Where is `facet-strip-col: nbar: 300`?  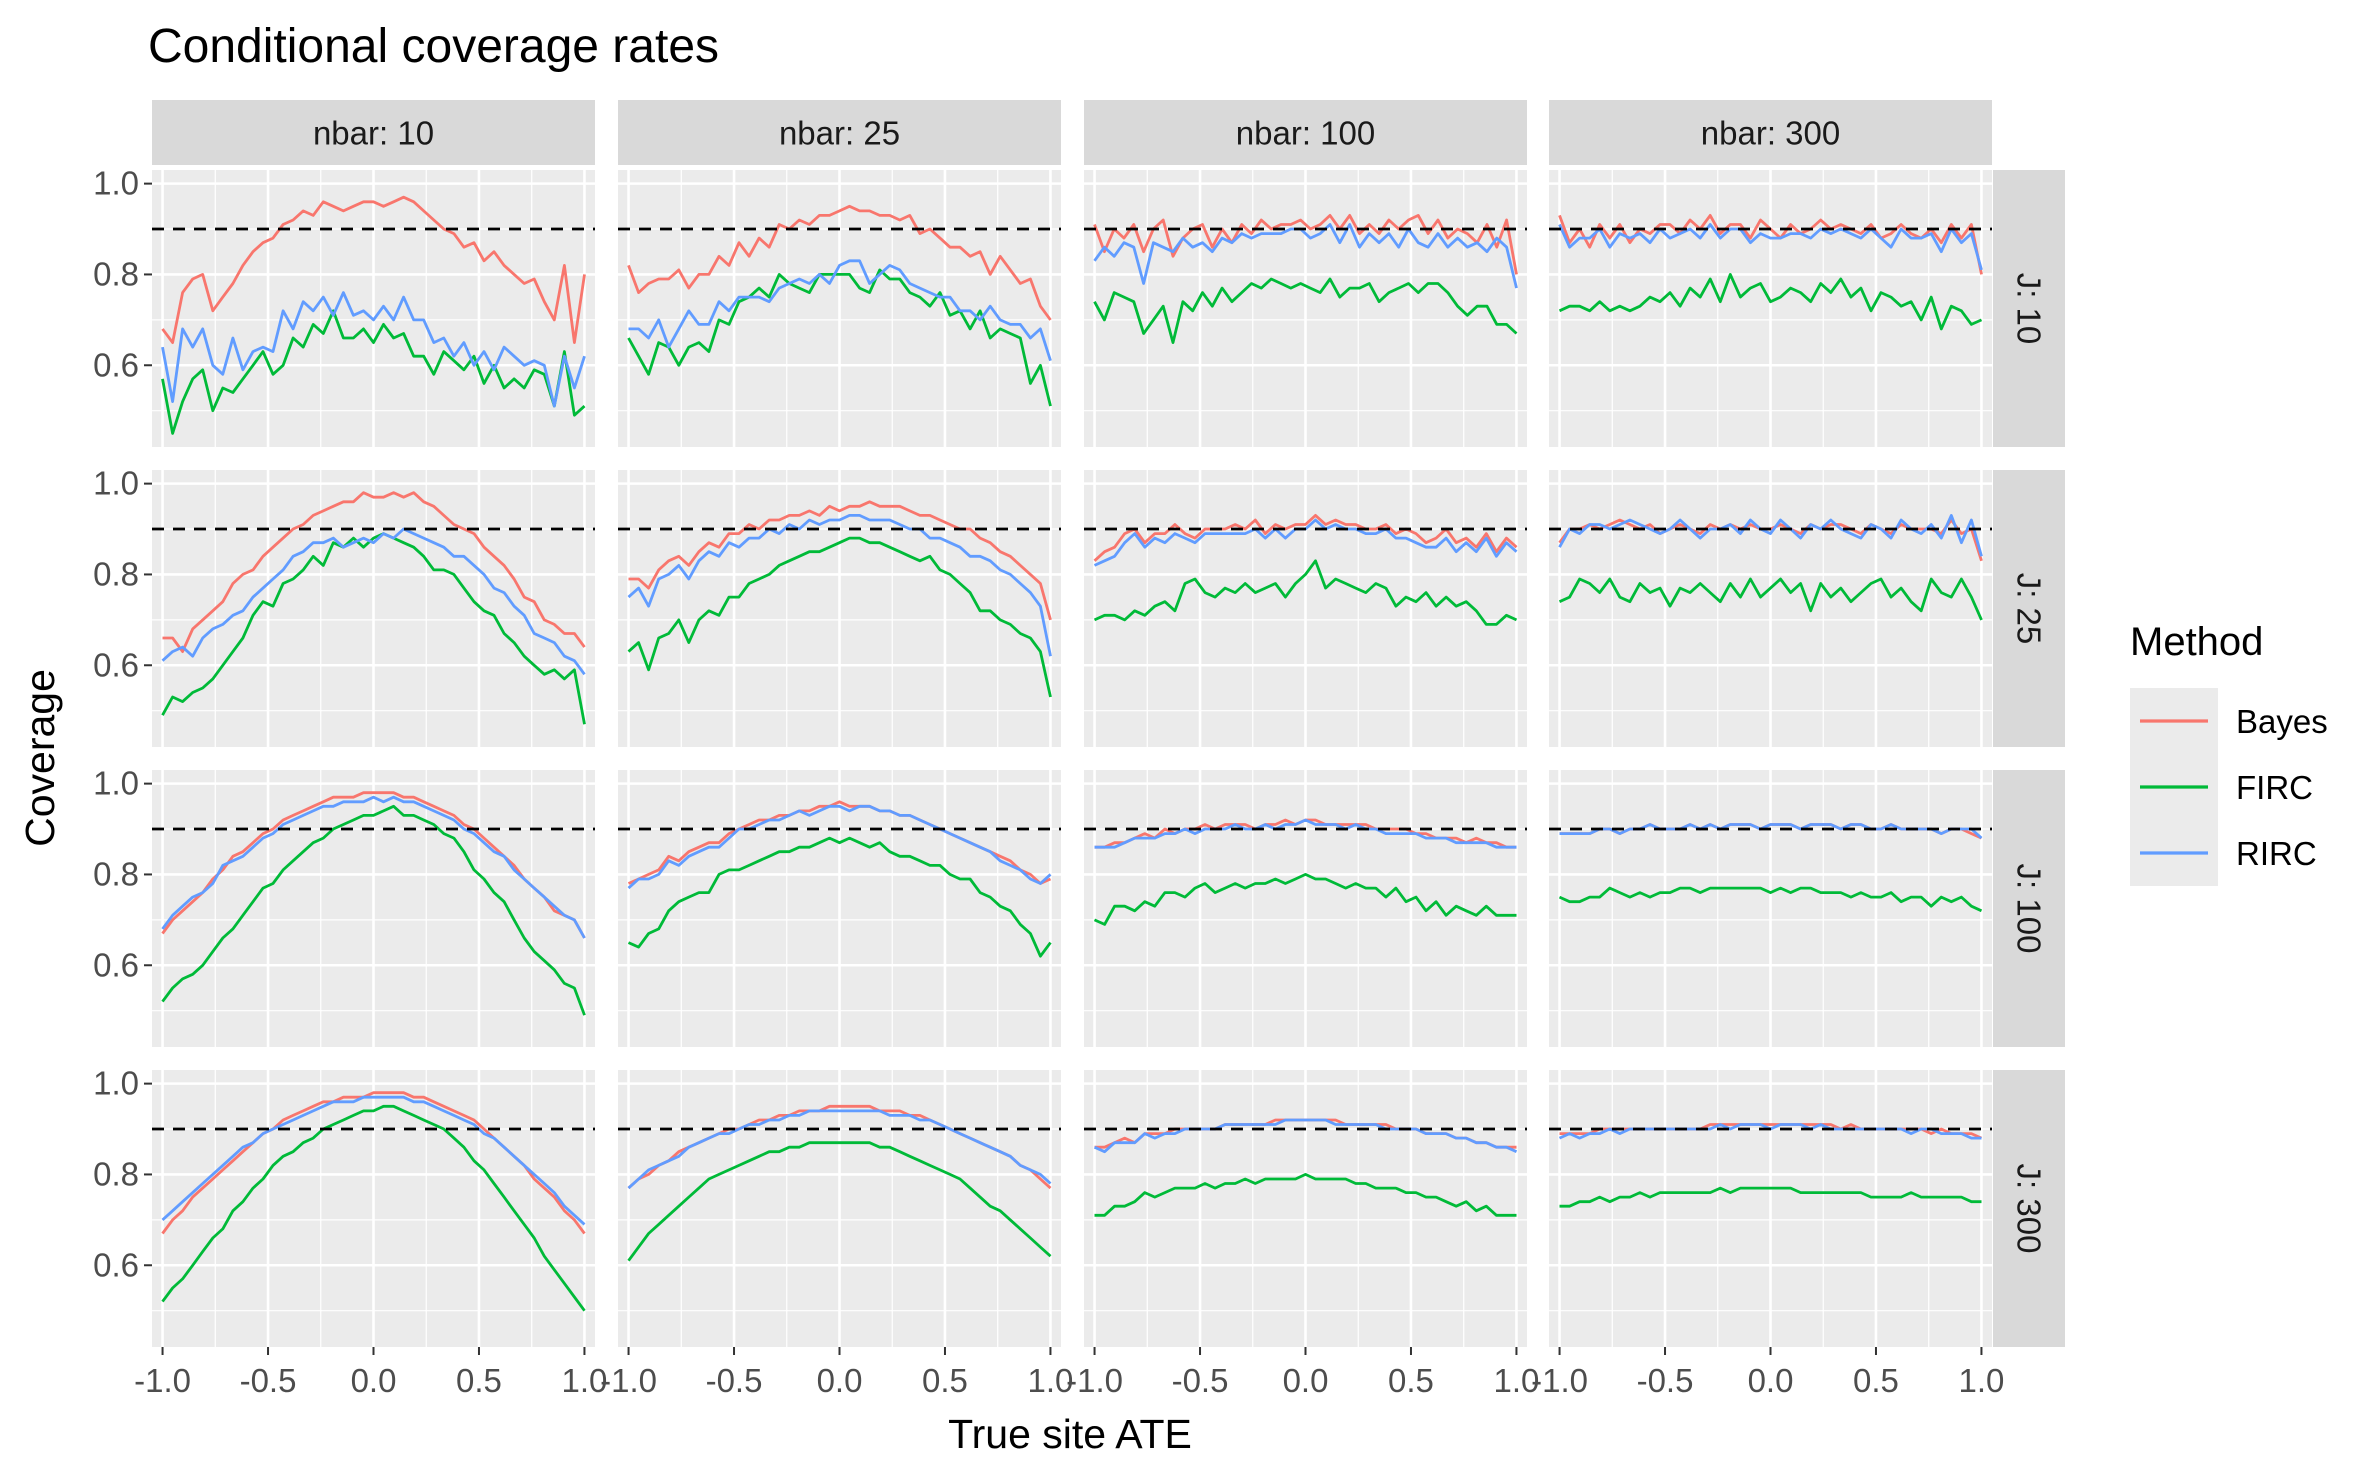 facet-strip-col: nbar: 300 is located at coordinates (1770, 132).